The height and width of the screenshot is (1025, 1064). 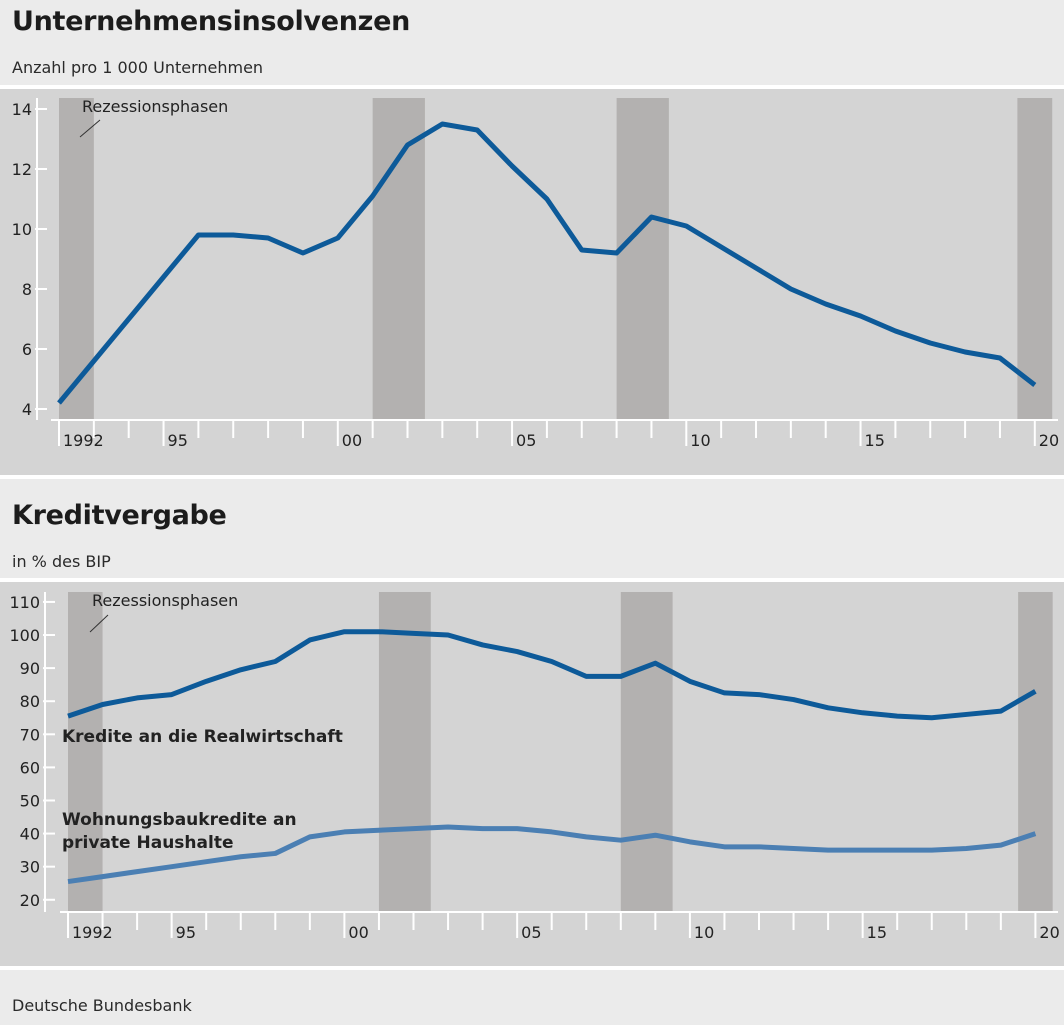 What do you see at coordinates (102, 1005) in the screenshot?
I see `source-note: Deutsche Bundesbank` at bounding box center [102, 1005].